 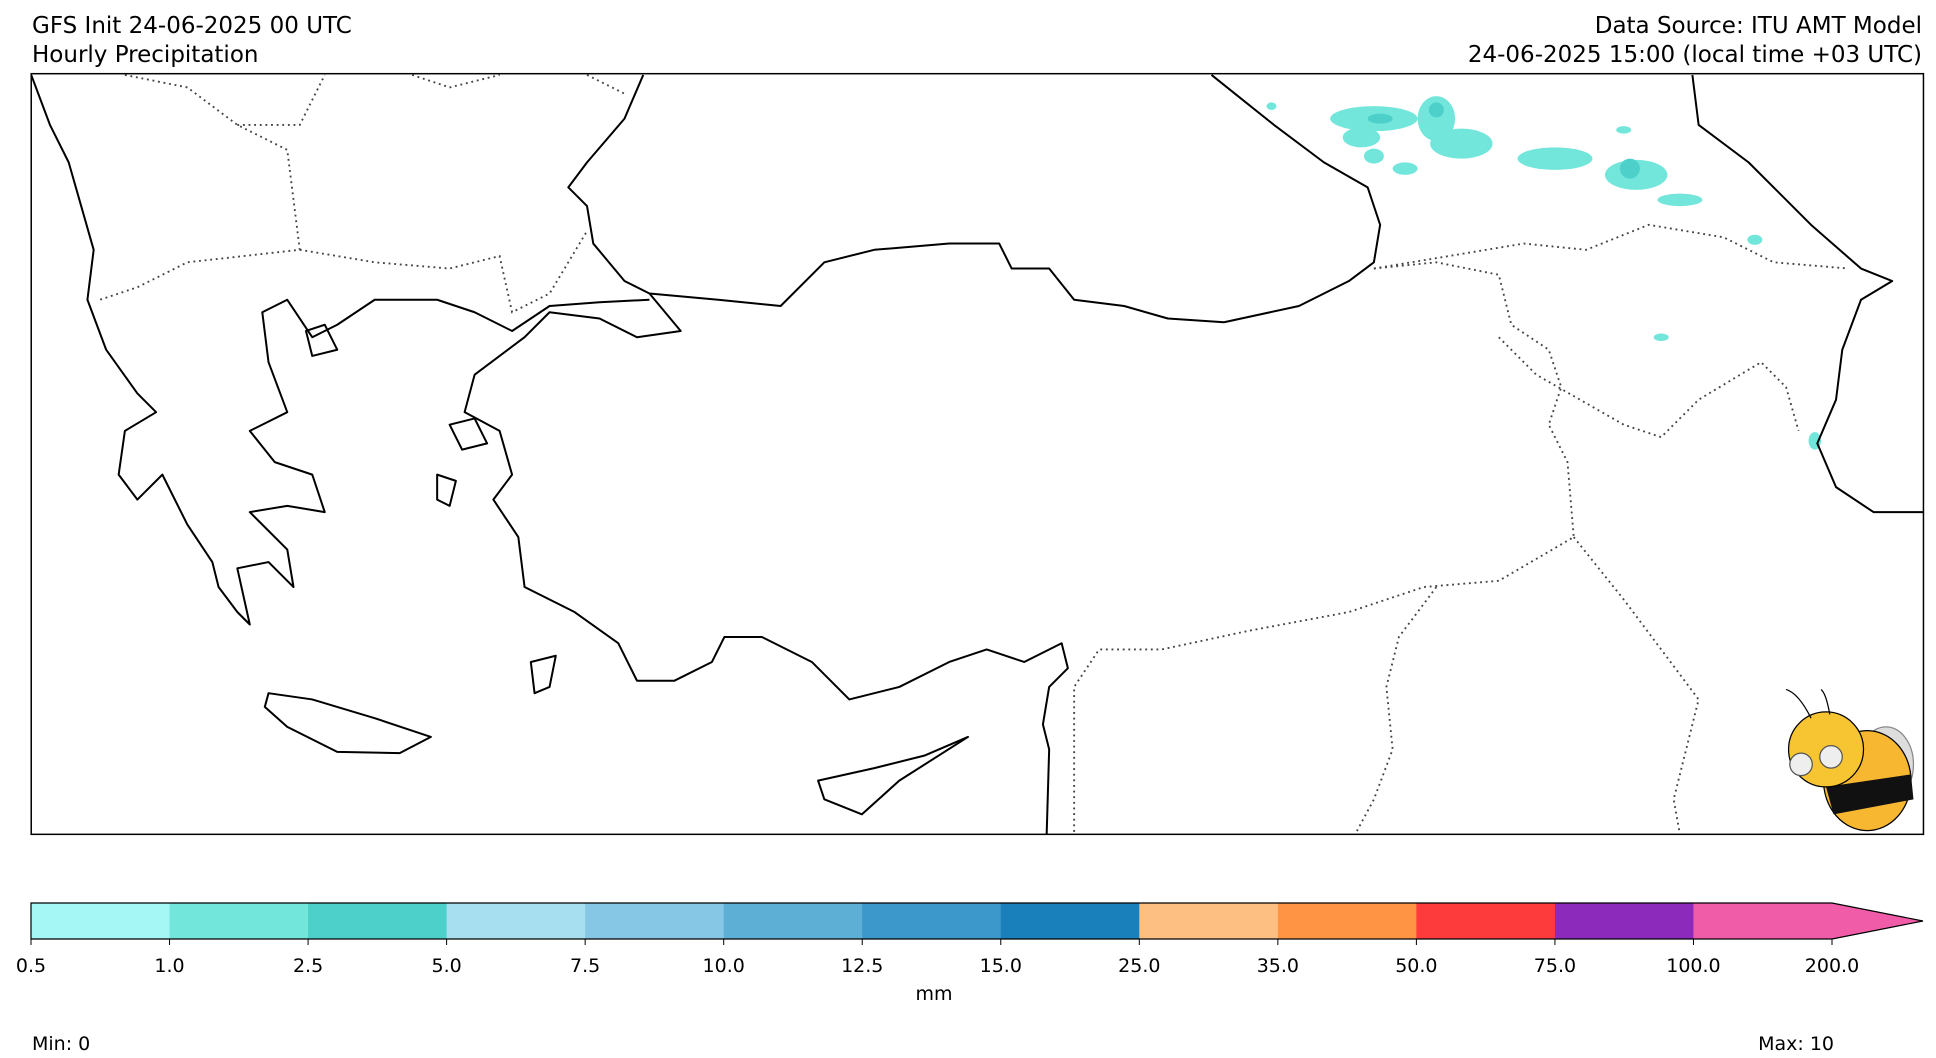 I want to click on model-init: GFS Init 24-06-2025 00 UTC, so click(x=192, y=26).